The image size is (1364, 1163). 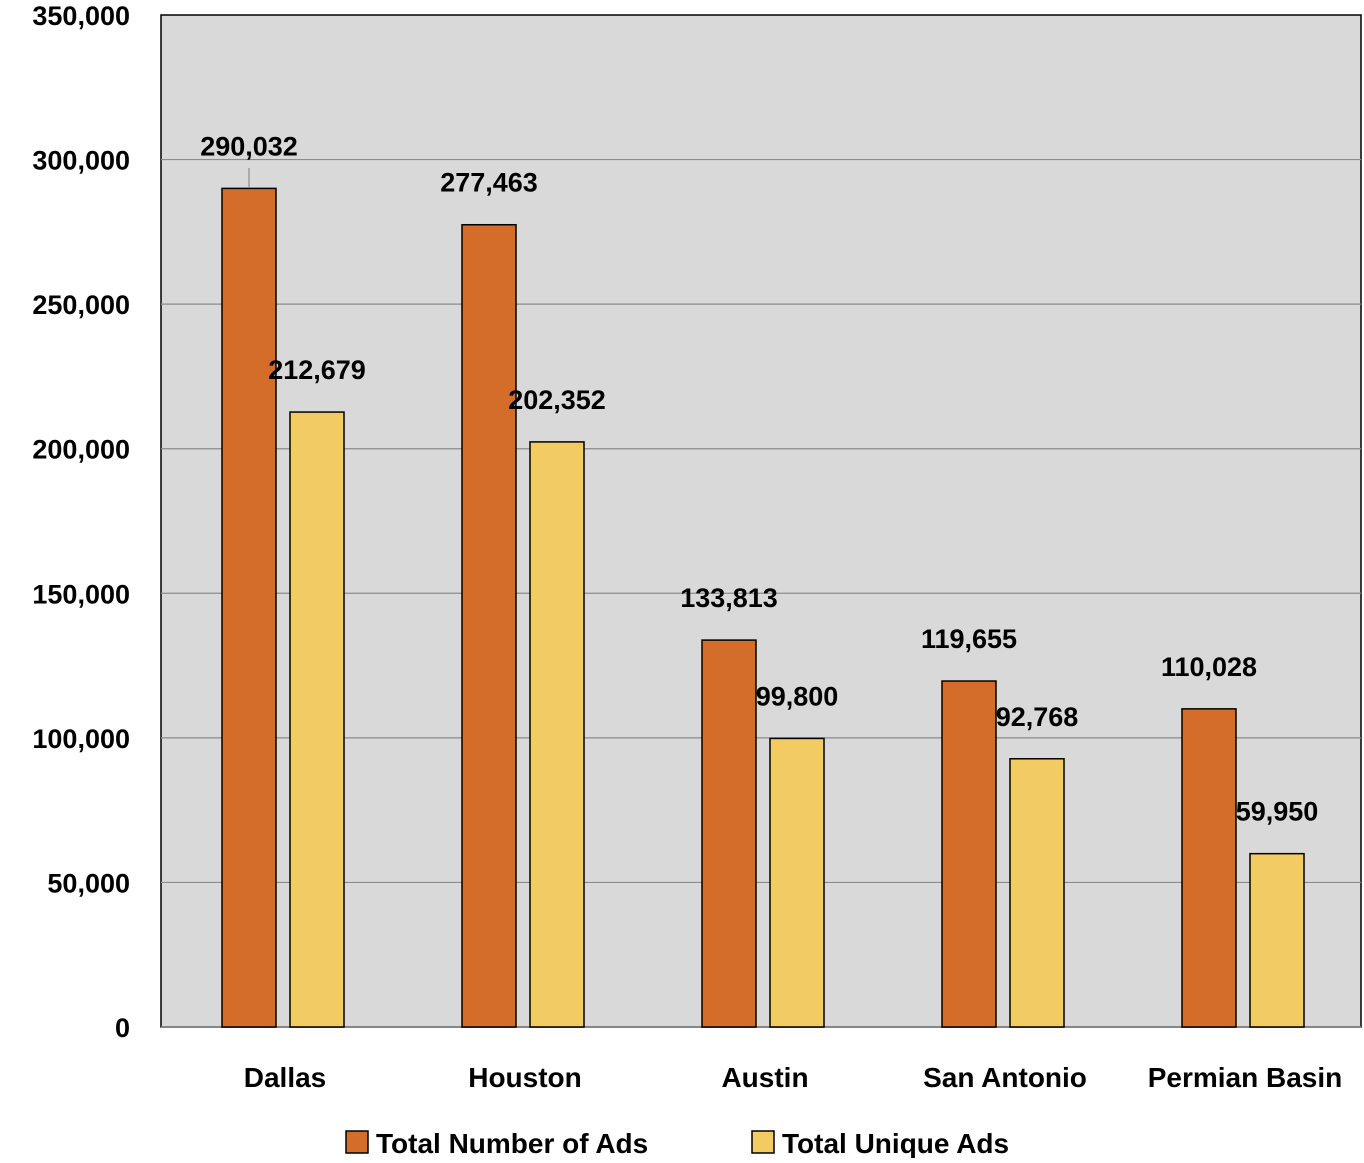 I want to click on data-label: 290,032, so click(x=249, y=146).